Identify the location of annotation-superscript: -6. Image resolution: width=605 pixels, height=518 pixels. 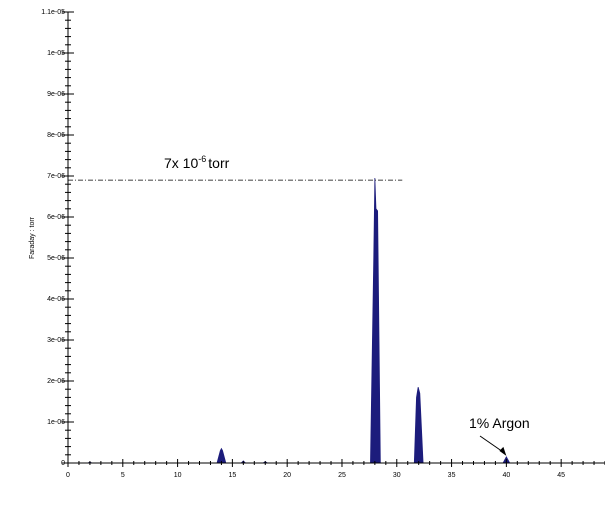
(202, 159).